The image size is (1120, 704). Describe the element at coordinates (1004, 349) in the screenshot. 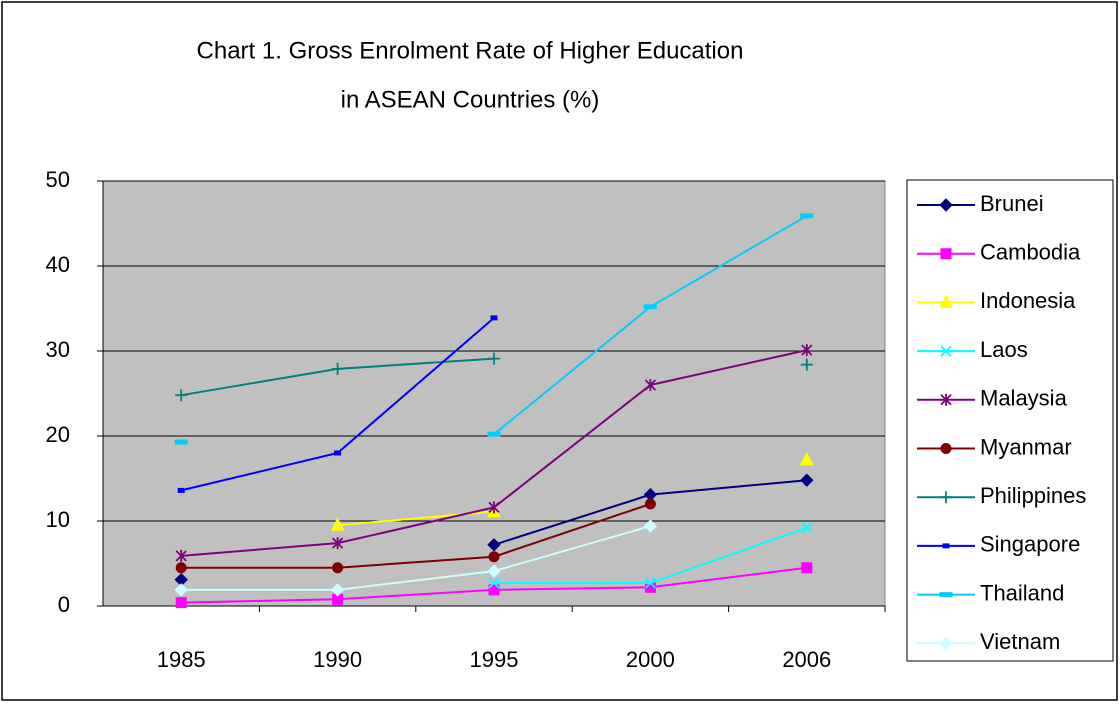

I see `legend-label: Laos` at that location.